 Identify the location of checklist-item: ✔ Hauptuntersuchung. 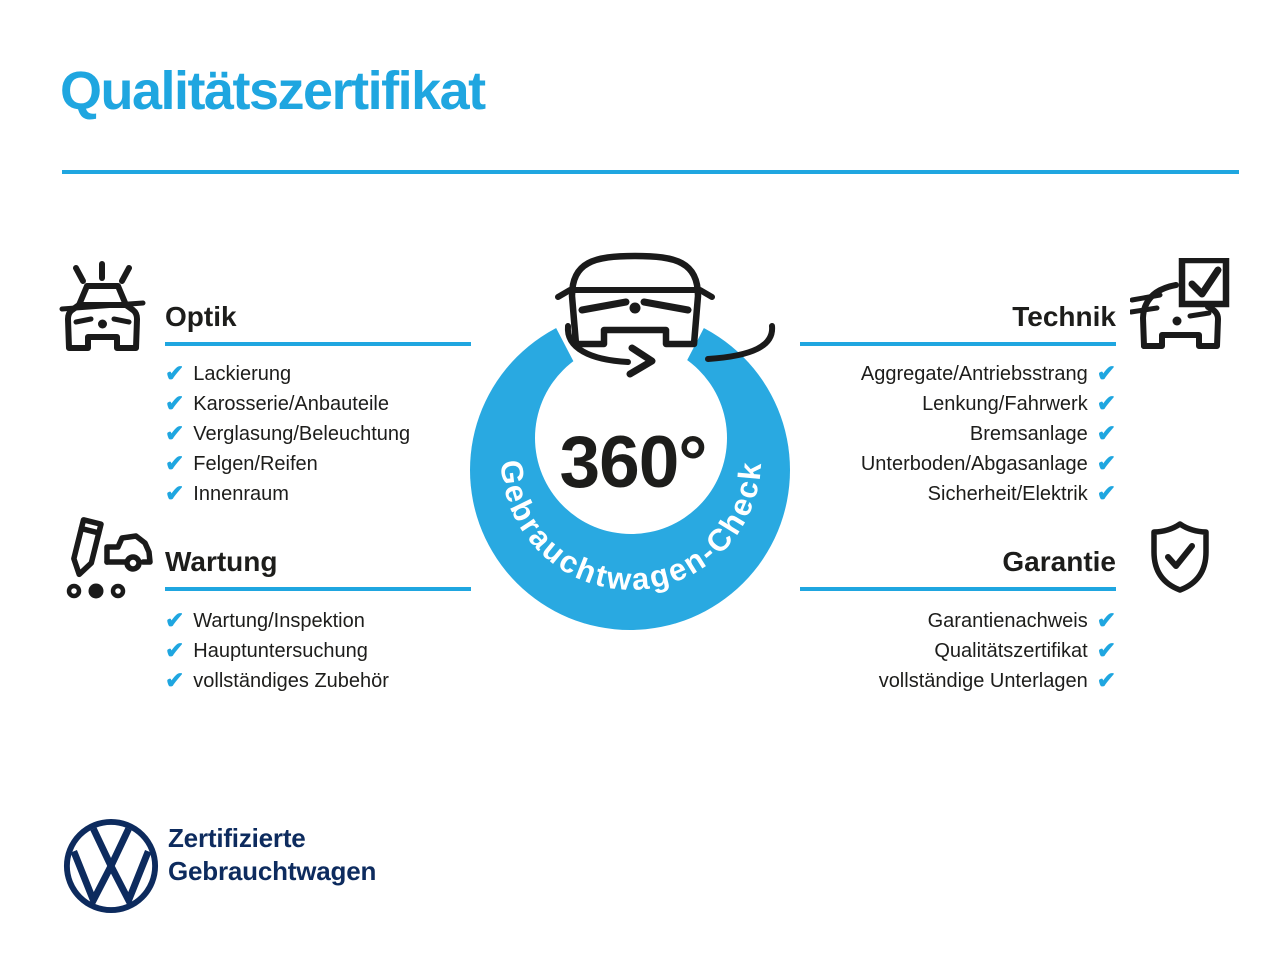
(277, 651).